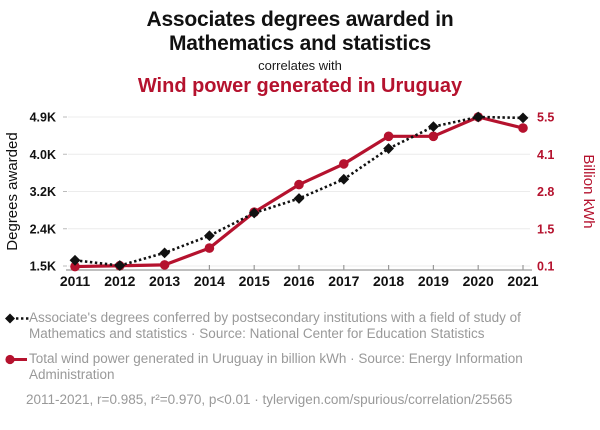 The height and width of the screenshot is (430, 600). Describe the element at coordinates (119, 281) in the screenshot. I see `svg-text: 2012` at that location.